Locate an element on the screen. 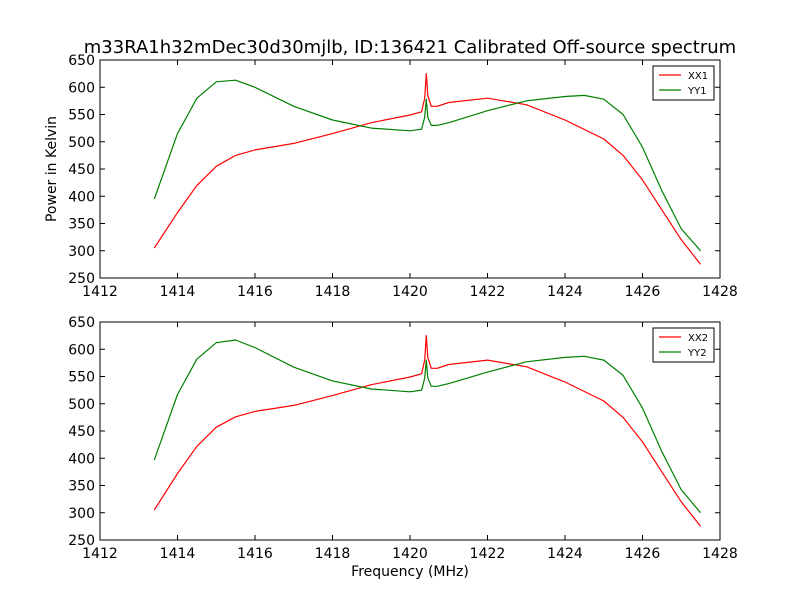 The height and width of the screenshot is (600, 800). legend-label-yy2: YY2 is located at coordinates (697, 353).